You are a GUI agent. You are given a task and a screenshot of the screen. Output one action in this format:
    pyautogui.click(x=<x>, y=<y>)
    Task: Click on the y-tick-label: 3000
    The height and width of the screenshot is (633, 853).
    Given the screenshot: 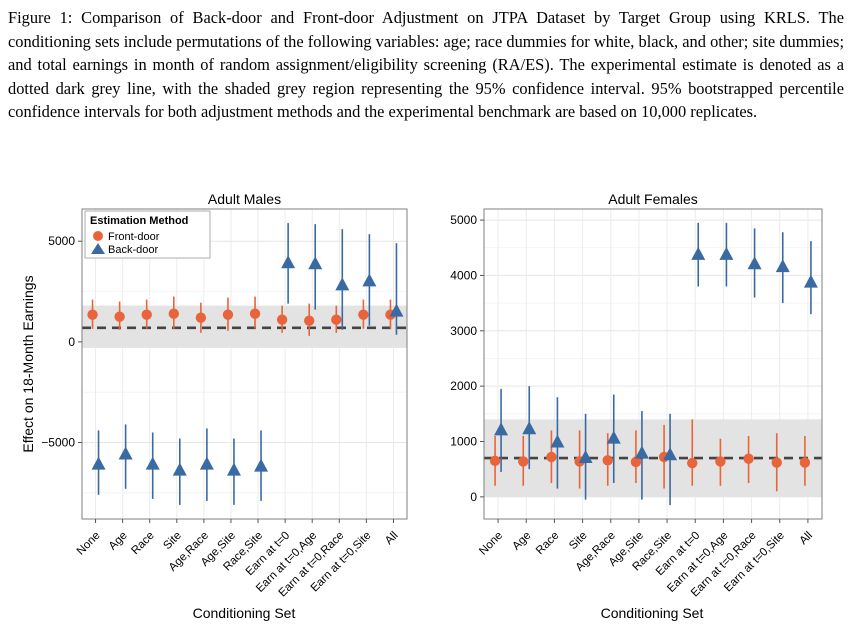 What is the action you would take?
    pyautogui.click(x=463, y=331)
    